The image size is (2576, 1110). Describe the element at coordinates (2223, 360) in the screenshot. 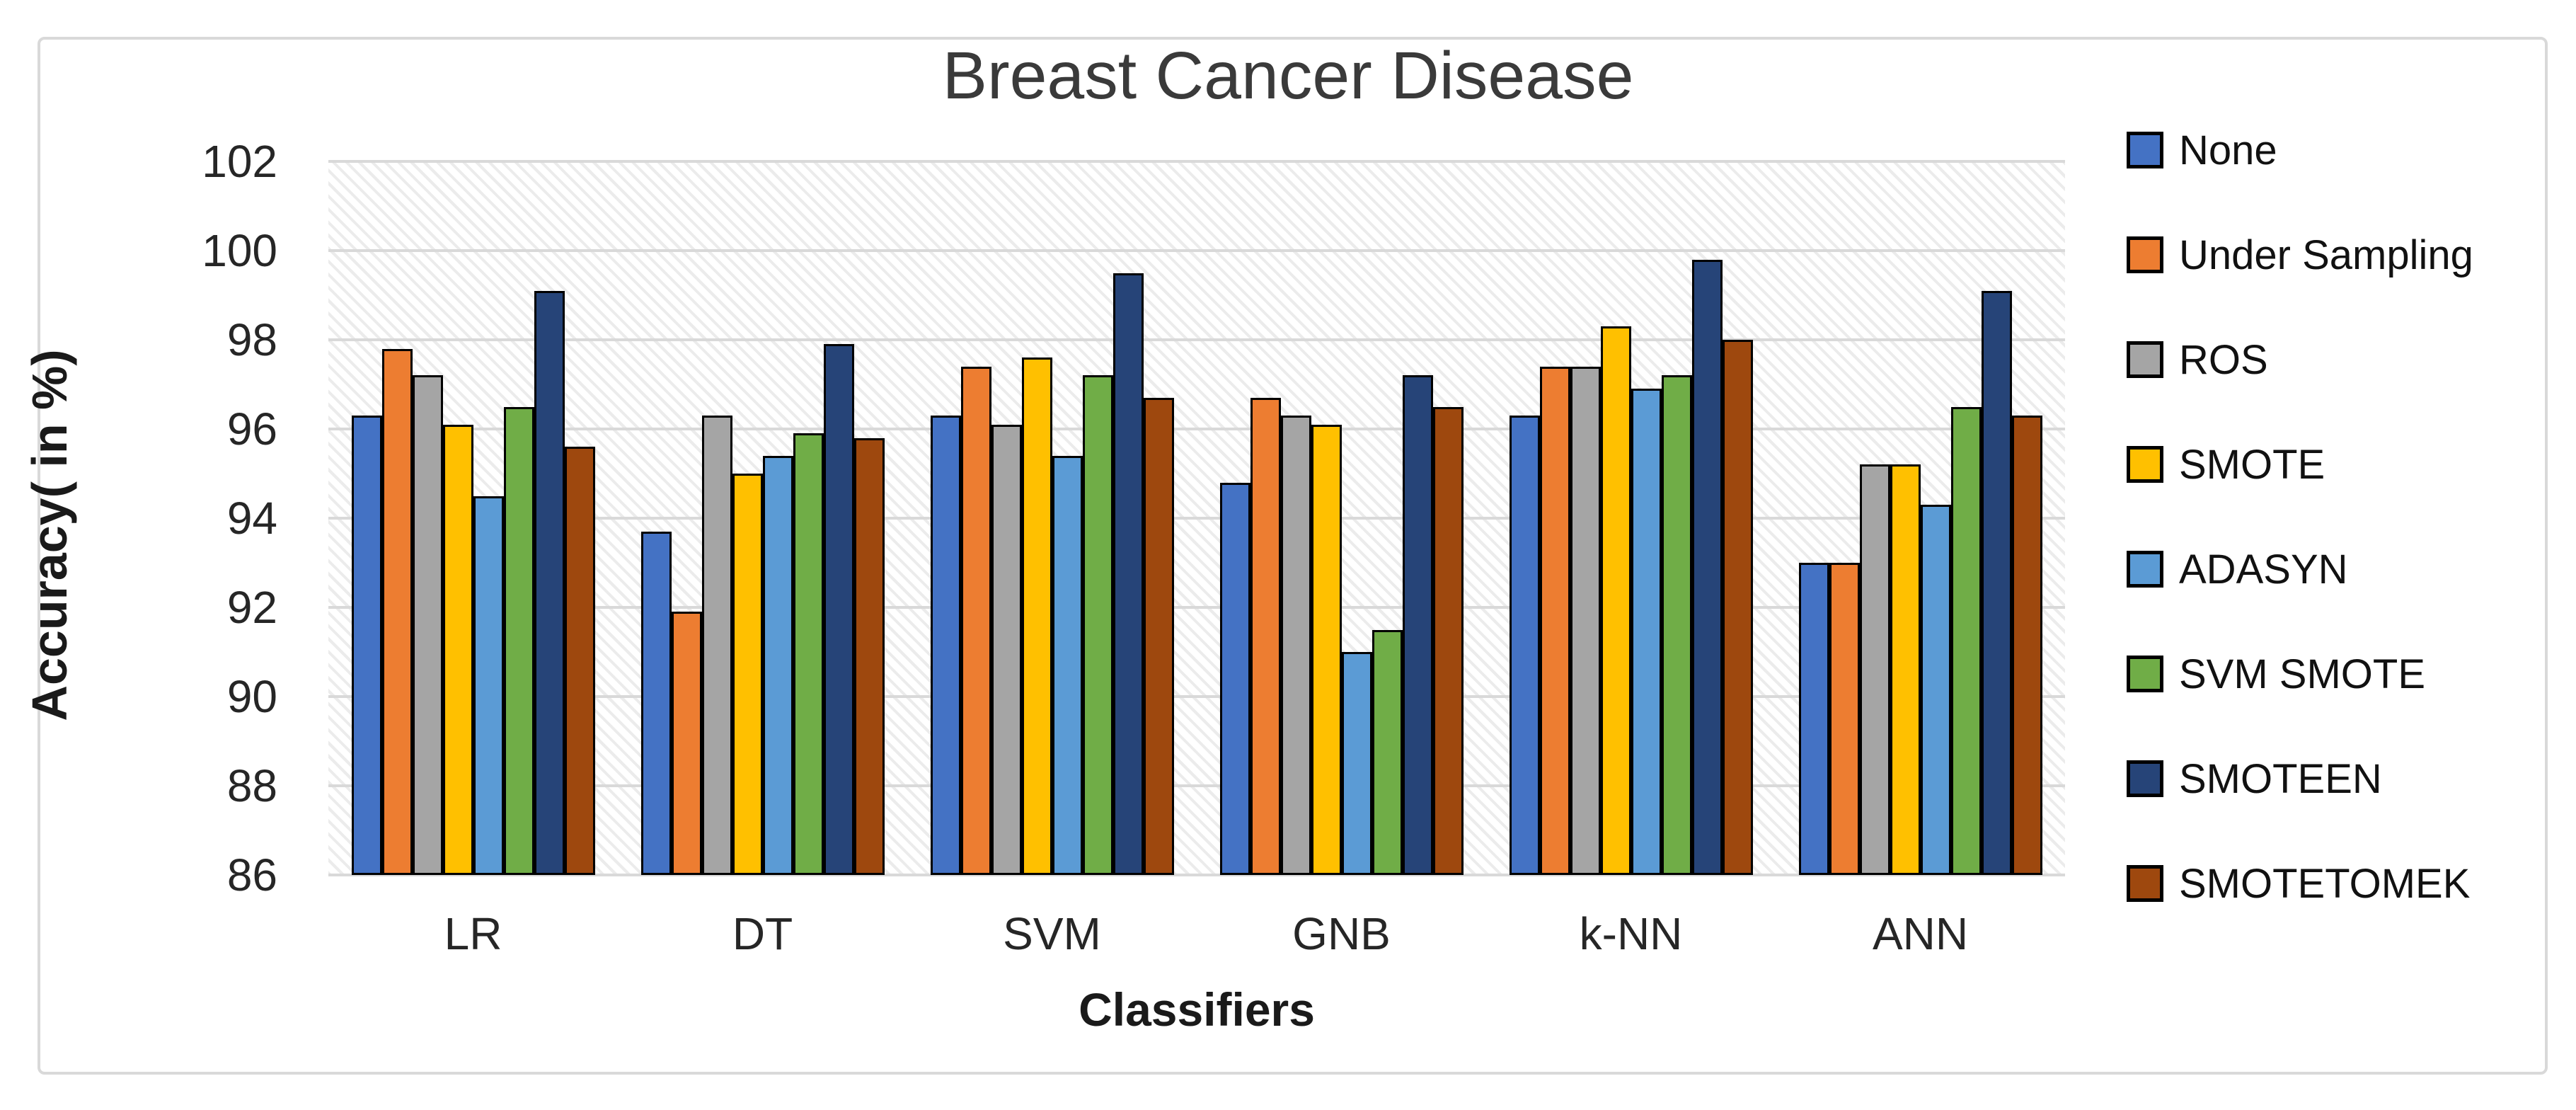

I see `legend-label: ROS` at that location.